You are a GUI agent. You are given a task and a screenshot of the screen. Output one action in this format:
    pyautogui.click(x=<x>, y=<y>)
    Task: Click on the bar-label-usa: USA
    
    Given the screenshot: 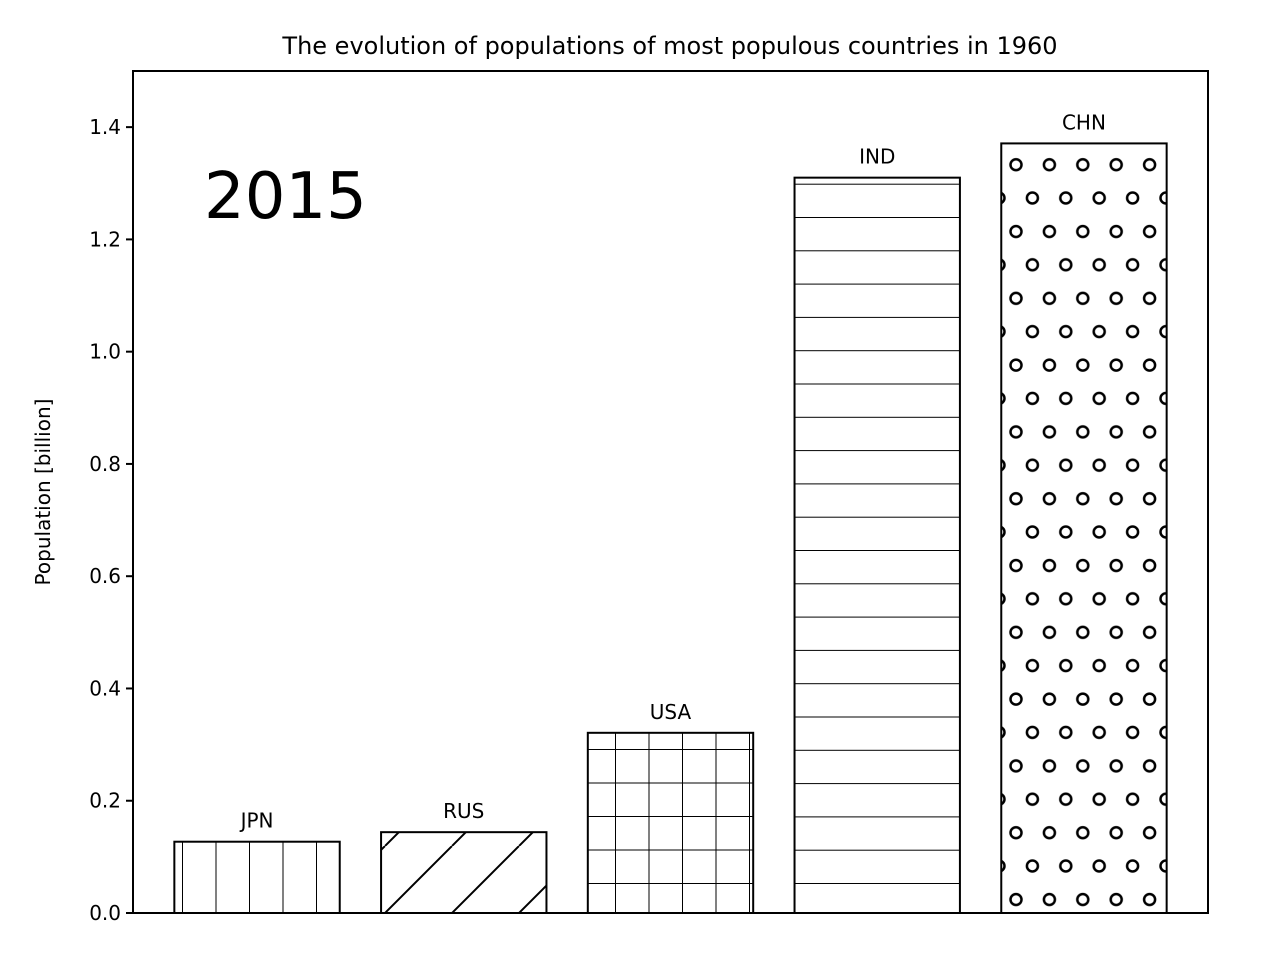 What is the action you would take?
    pyautogui.click(x=671, y=712)
    